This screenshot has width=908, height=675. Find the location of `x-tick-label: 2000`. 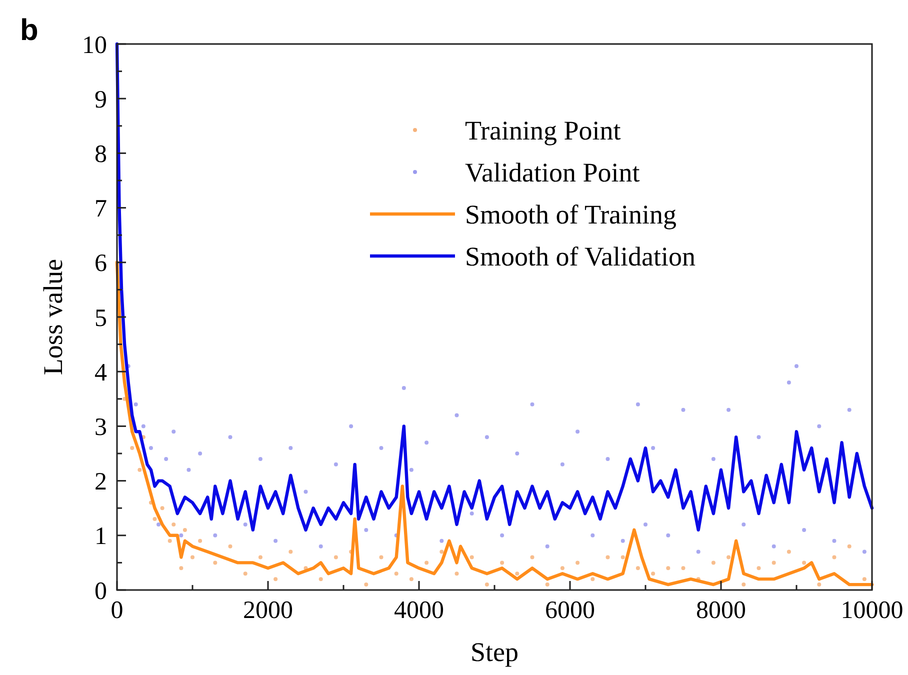

x-tick-label: 2000 is located at coordinates (268, 610).